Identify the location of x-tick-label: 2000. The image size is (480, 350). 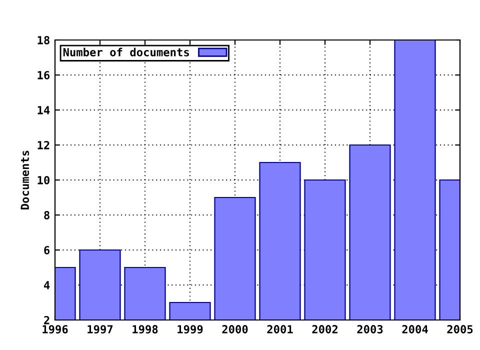
(235, 329).